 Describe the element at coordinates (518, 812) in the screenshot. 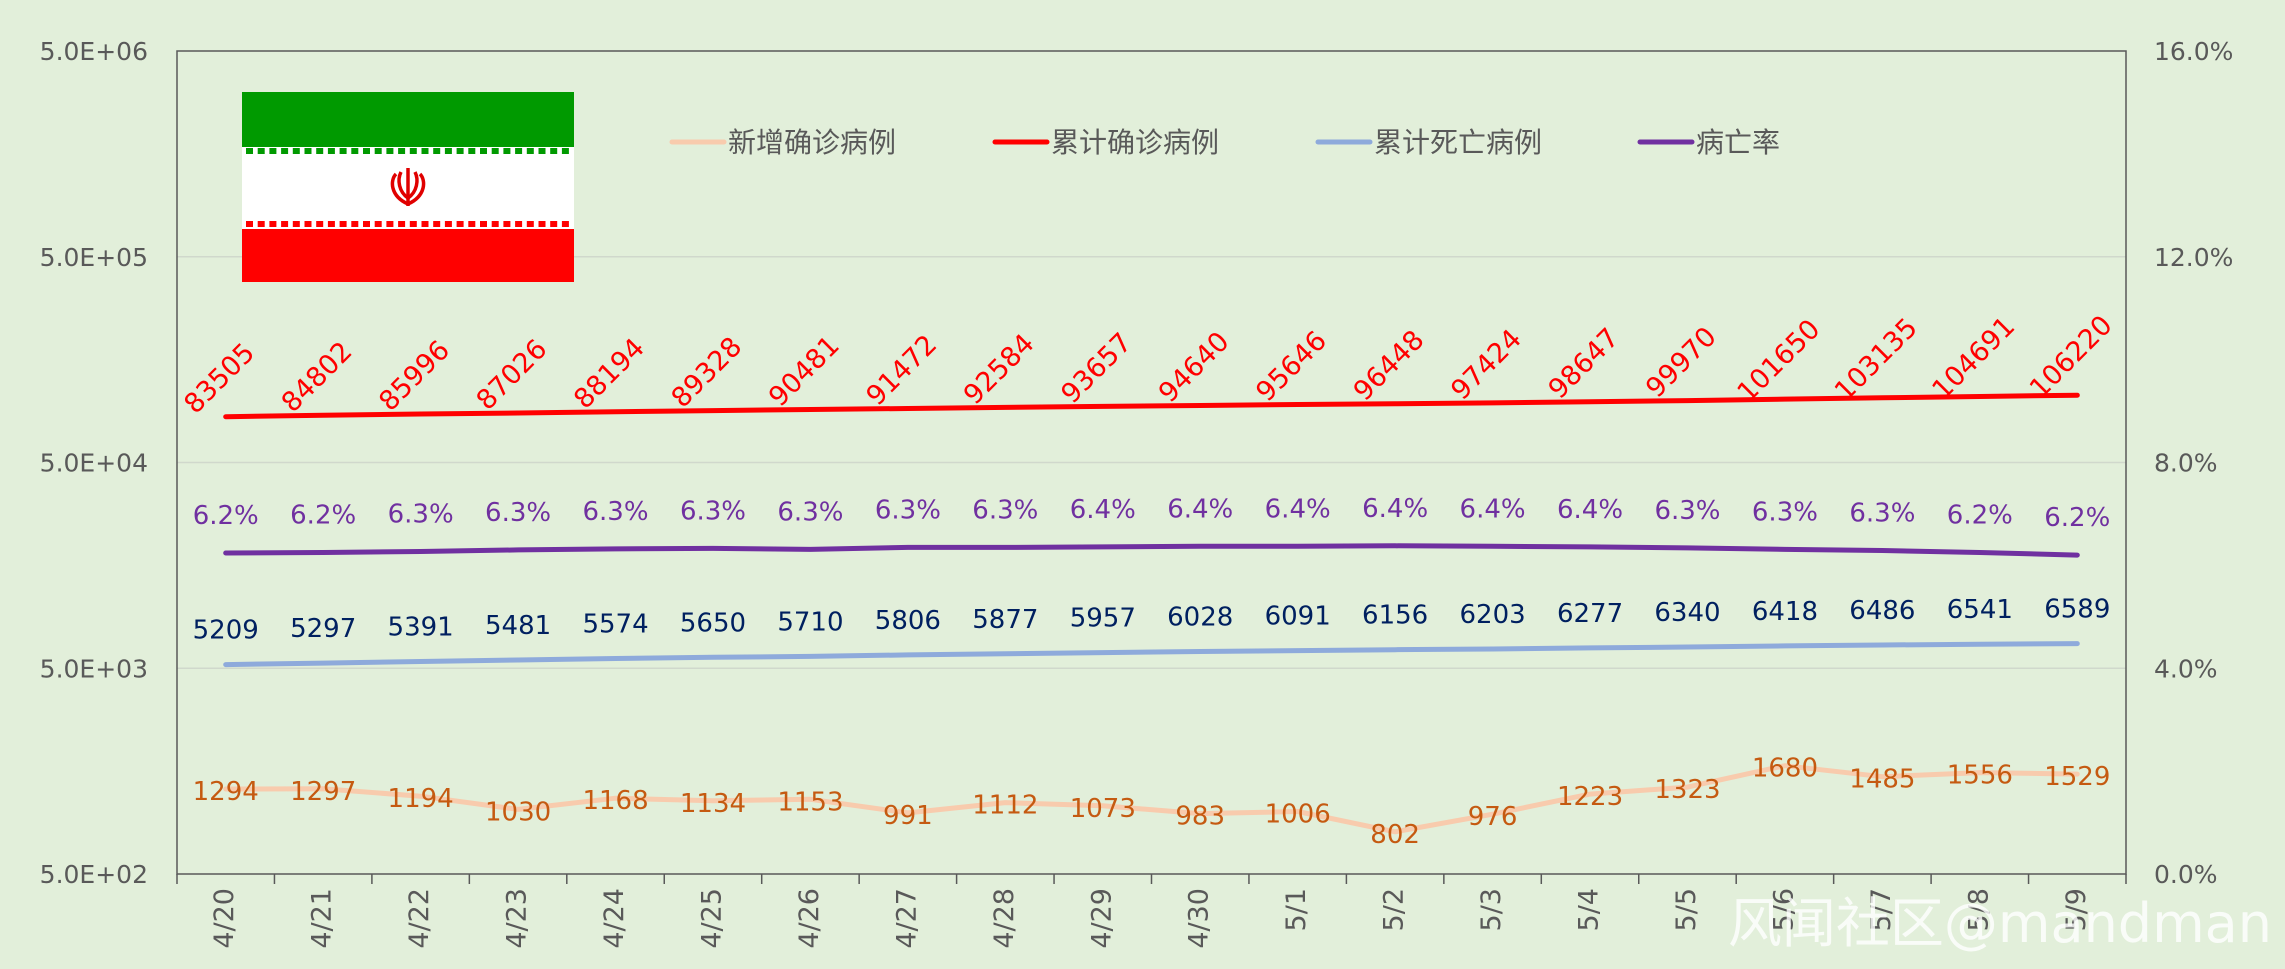

I see `data-label-new-cases: 1030` at that location.